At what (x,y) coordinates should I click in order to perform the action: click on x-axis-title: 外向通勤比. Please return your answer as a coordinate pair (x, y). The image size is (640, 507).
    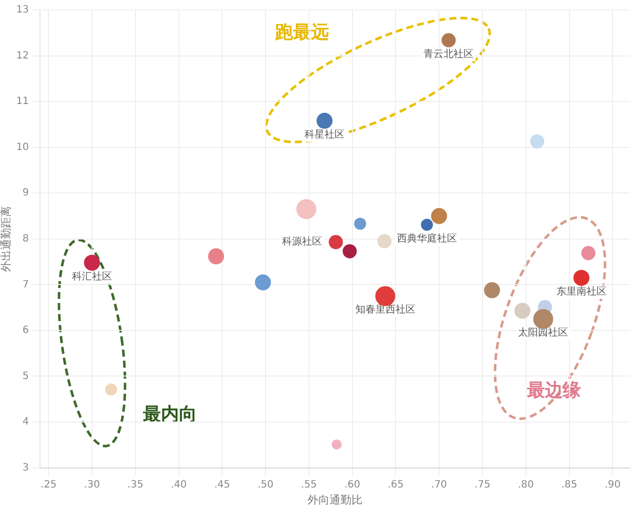
    Looking at the image, I should click on (334, 499).